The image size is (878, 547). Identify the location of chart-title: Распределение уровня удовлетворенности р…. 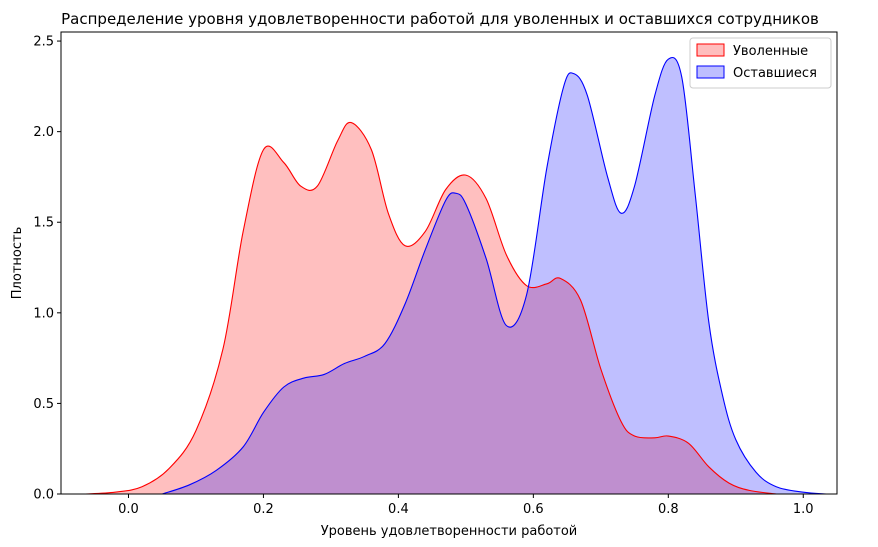
(440, 19).